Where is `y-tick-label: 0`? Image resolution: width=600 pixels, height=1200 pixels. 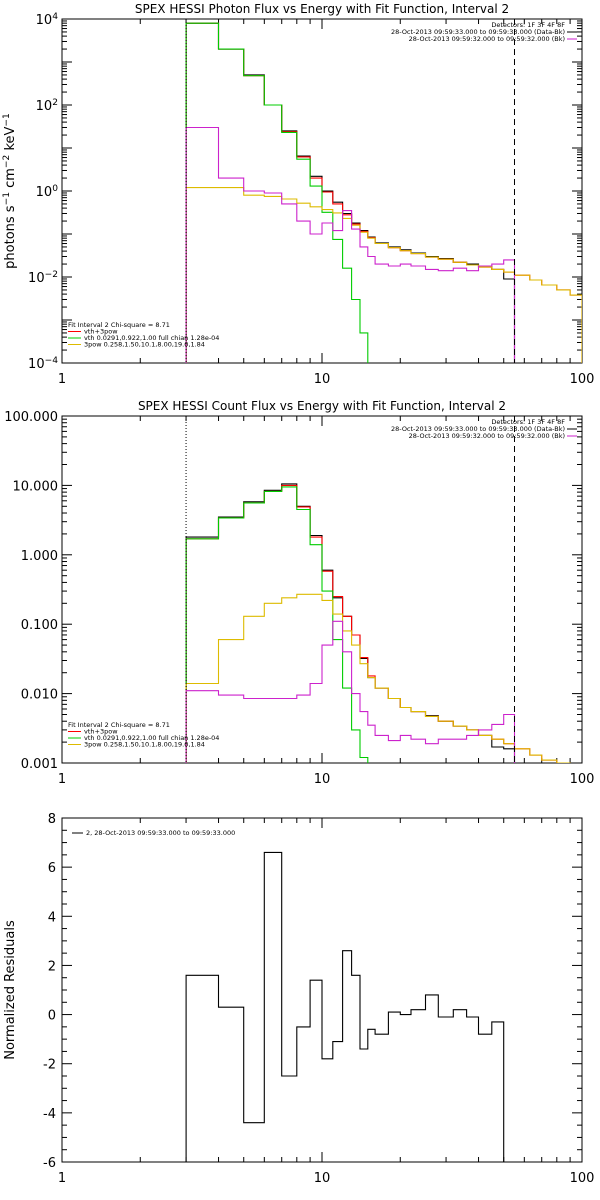
y-tick-label: 0 is located at coordinates (52, 1016).